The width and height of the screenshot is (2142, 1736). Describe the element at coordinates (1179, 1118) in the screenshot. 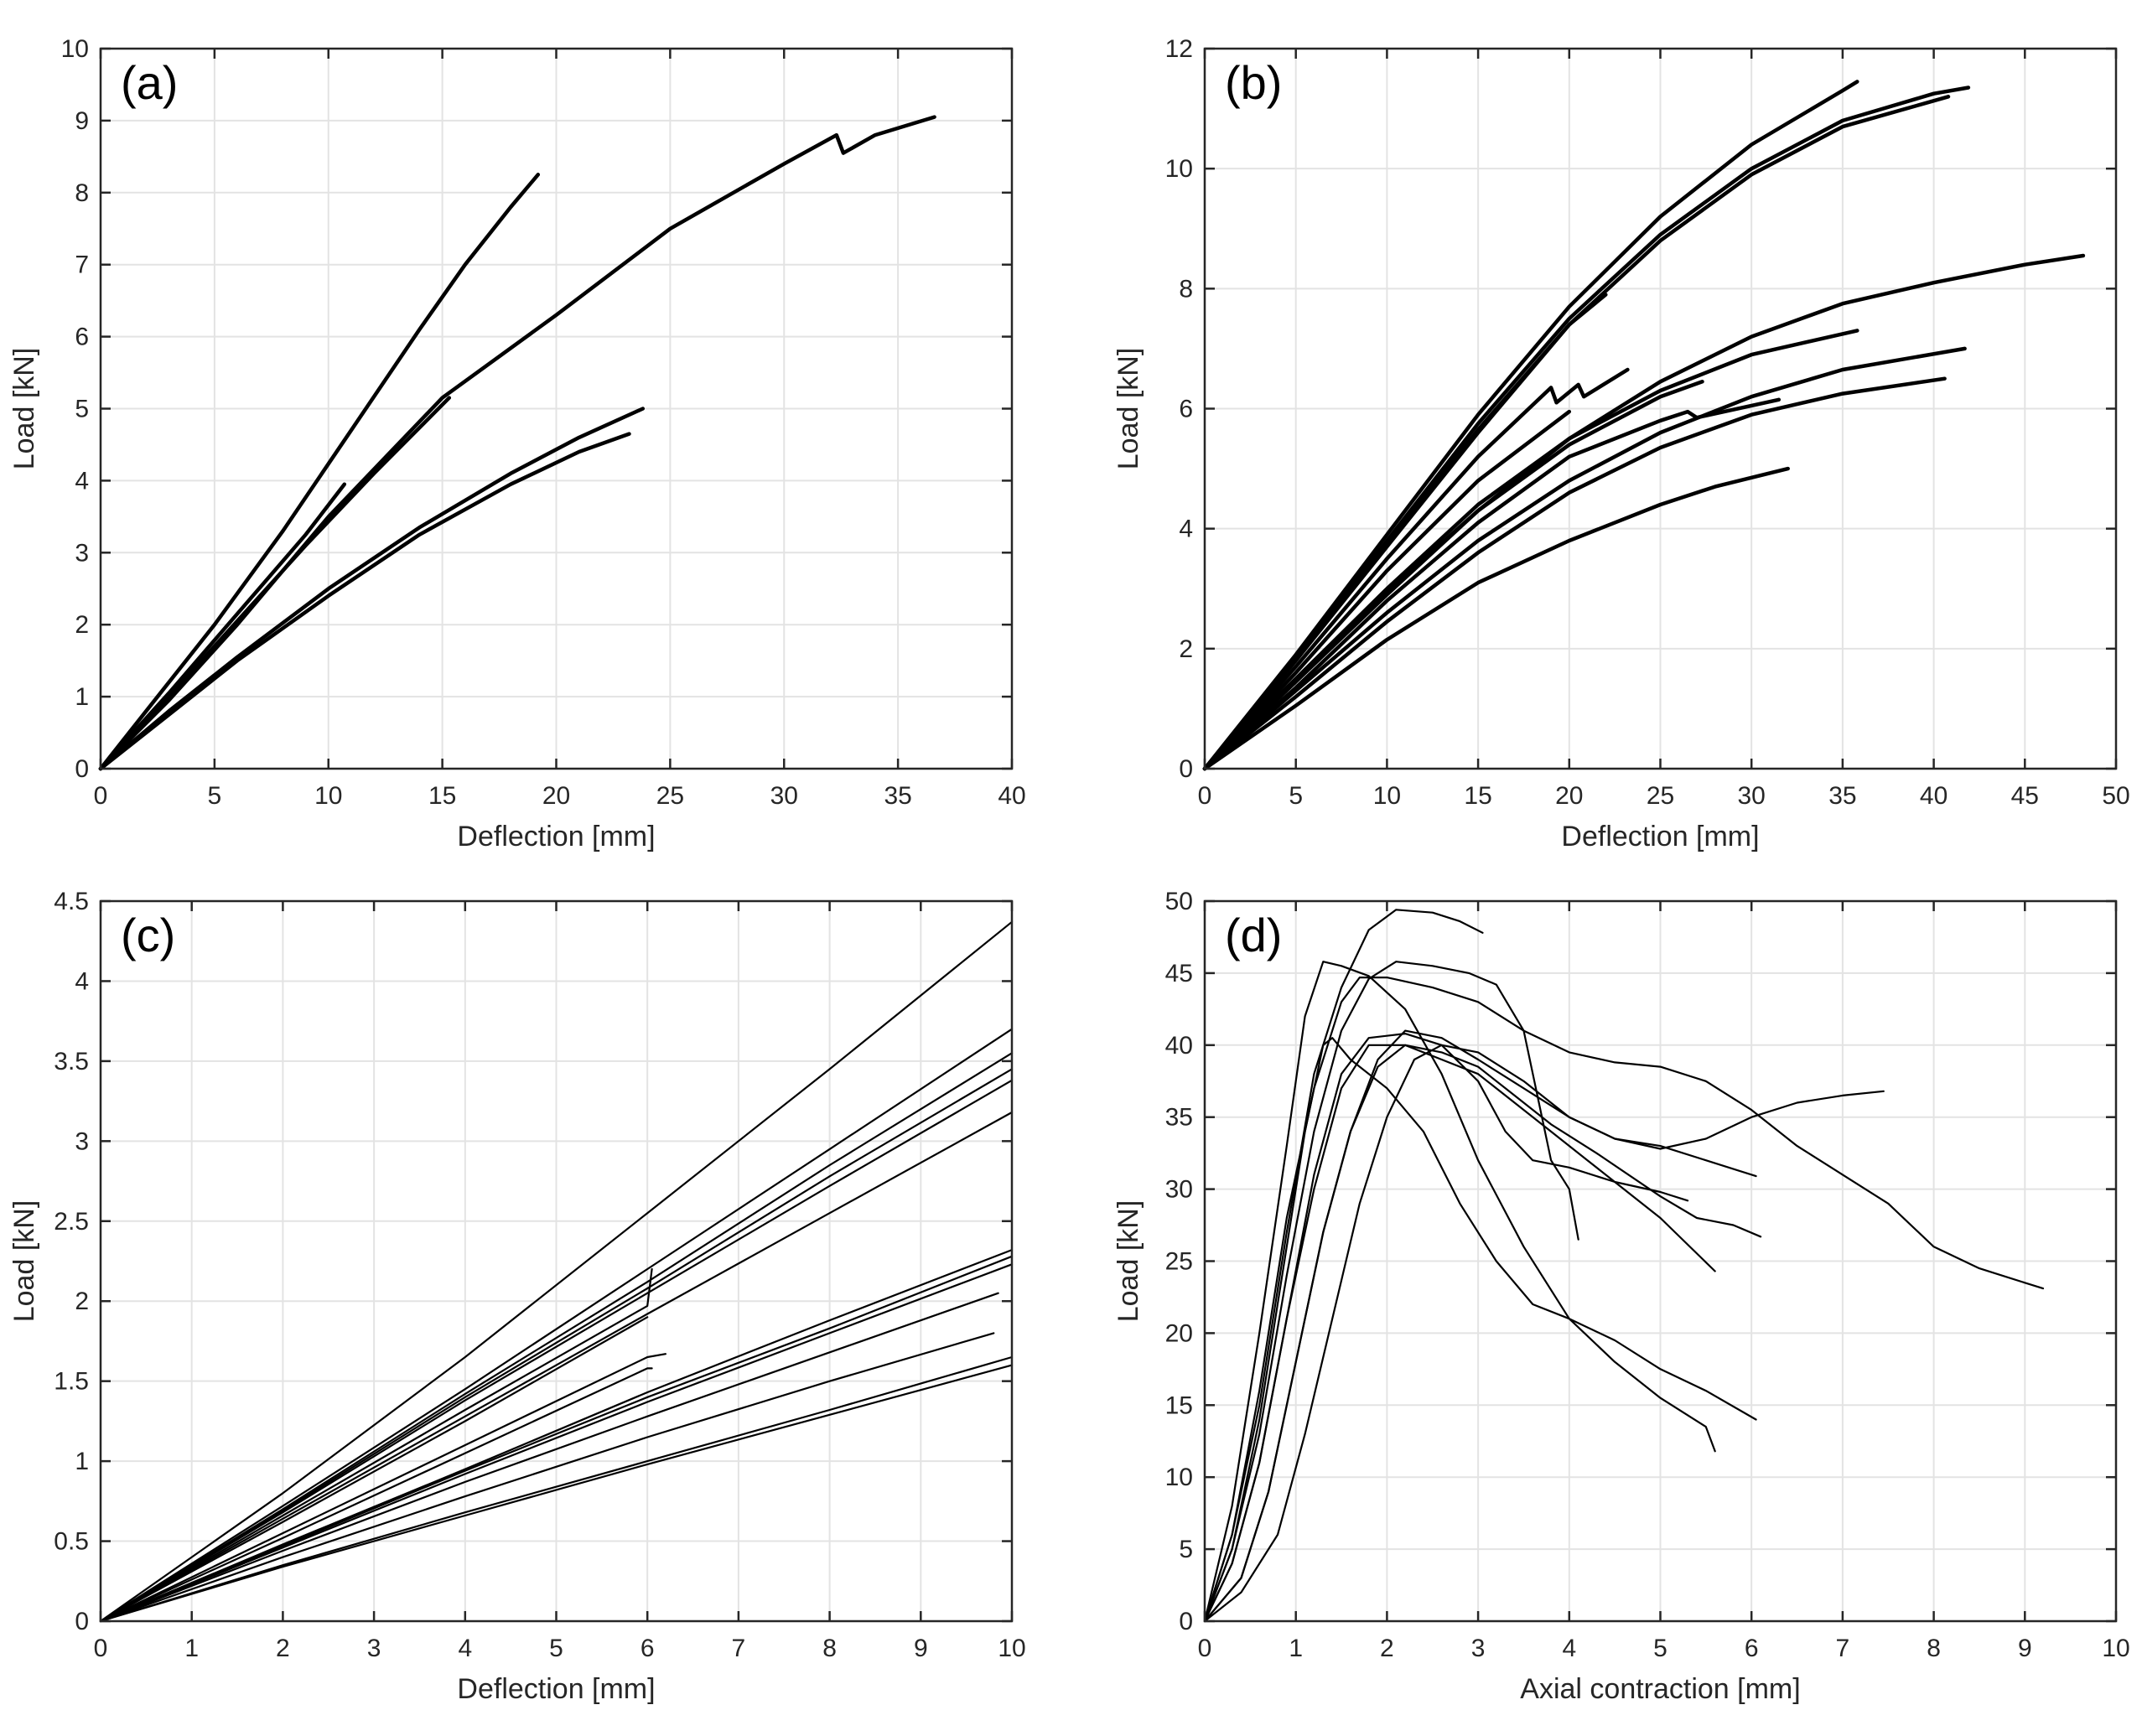

I see `y-tick-label: 35` at that location.